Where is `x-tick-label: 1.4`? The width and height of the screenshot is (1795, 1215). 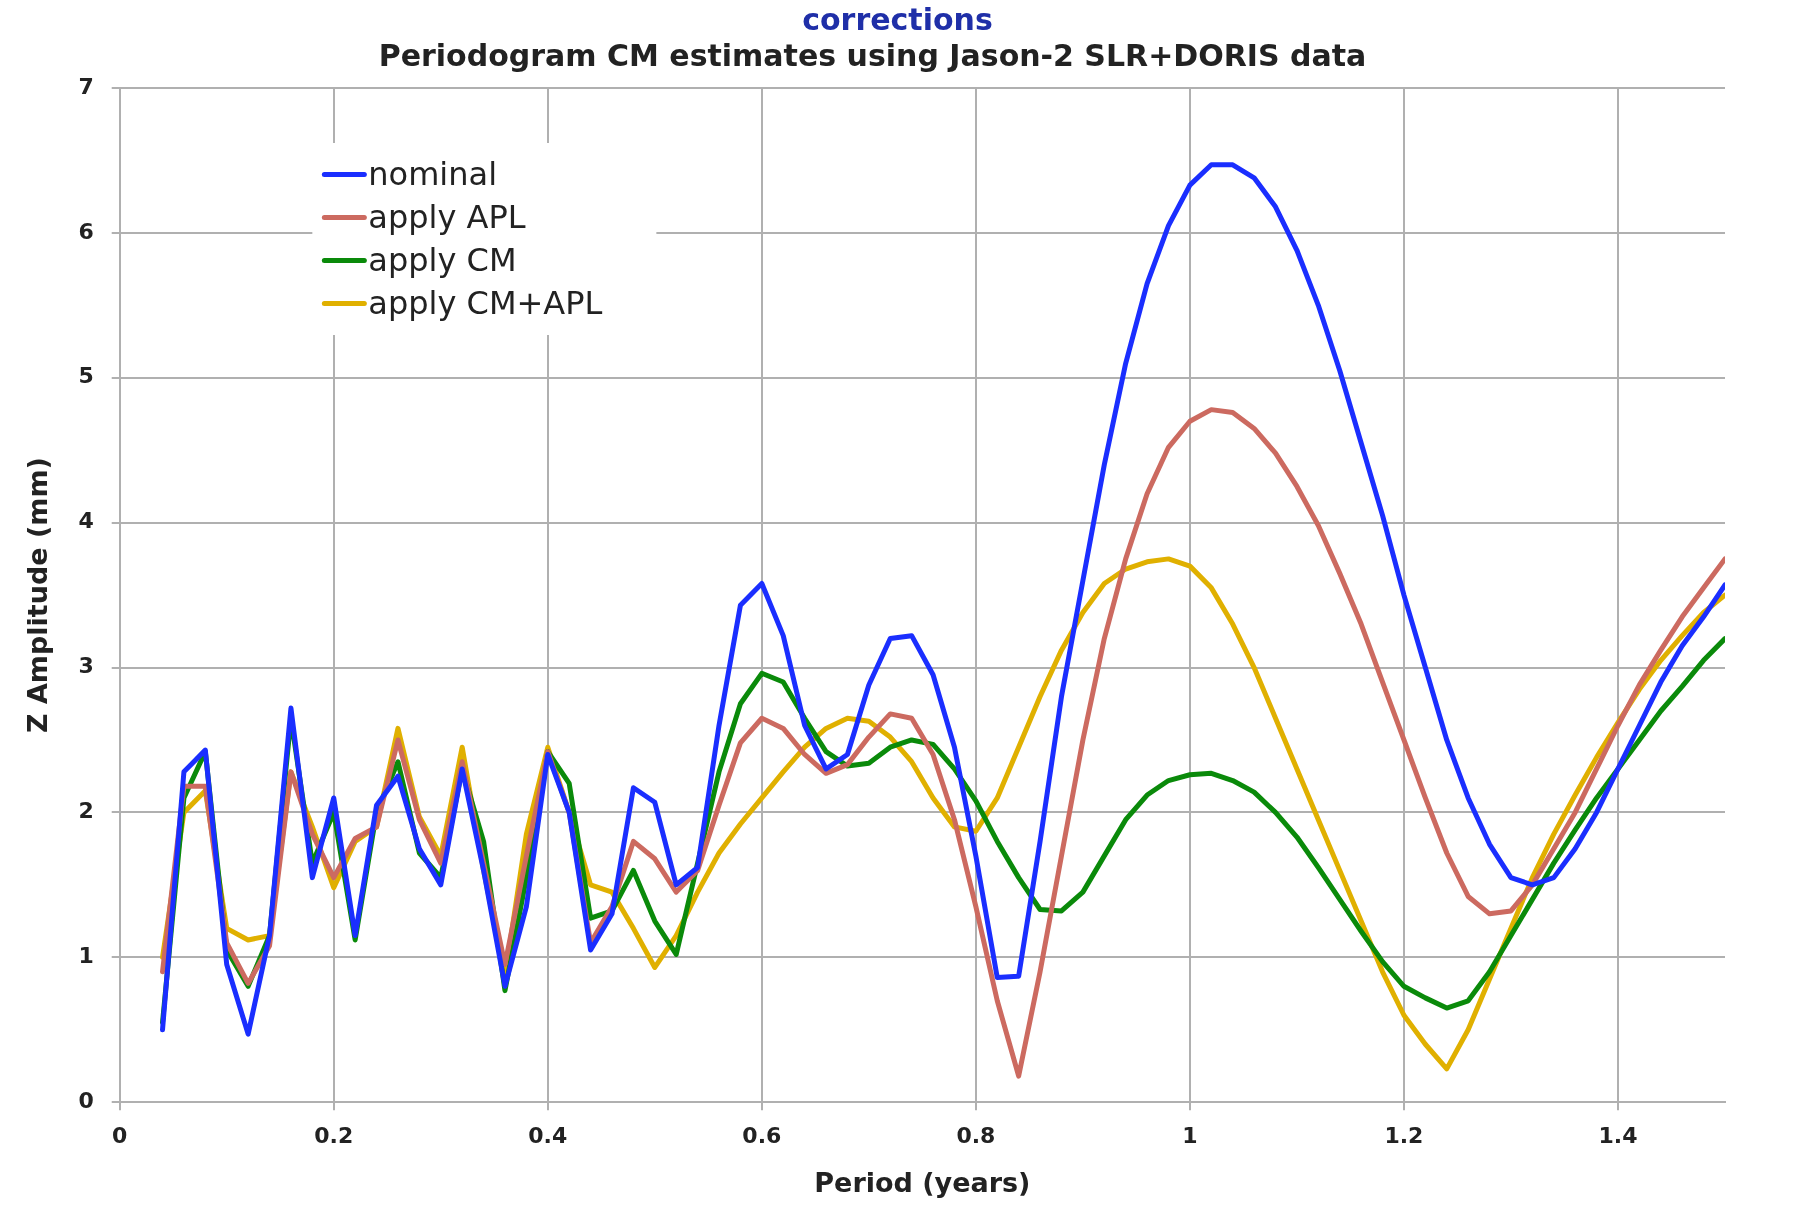
x-tick-label: 1.4 is located at coordinates (1618, 1136).